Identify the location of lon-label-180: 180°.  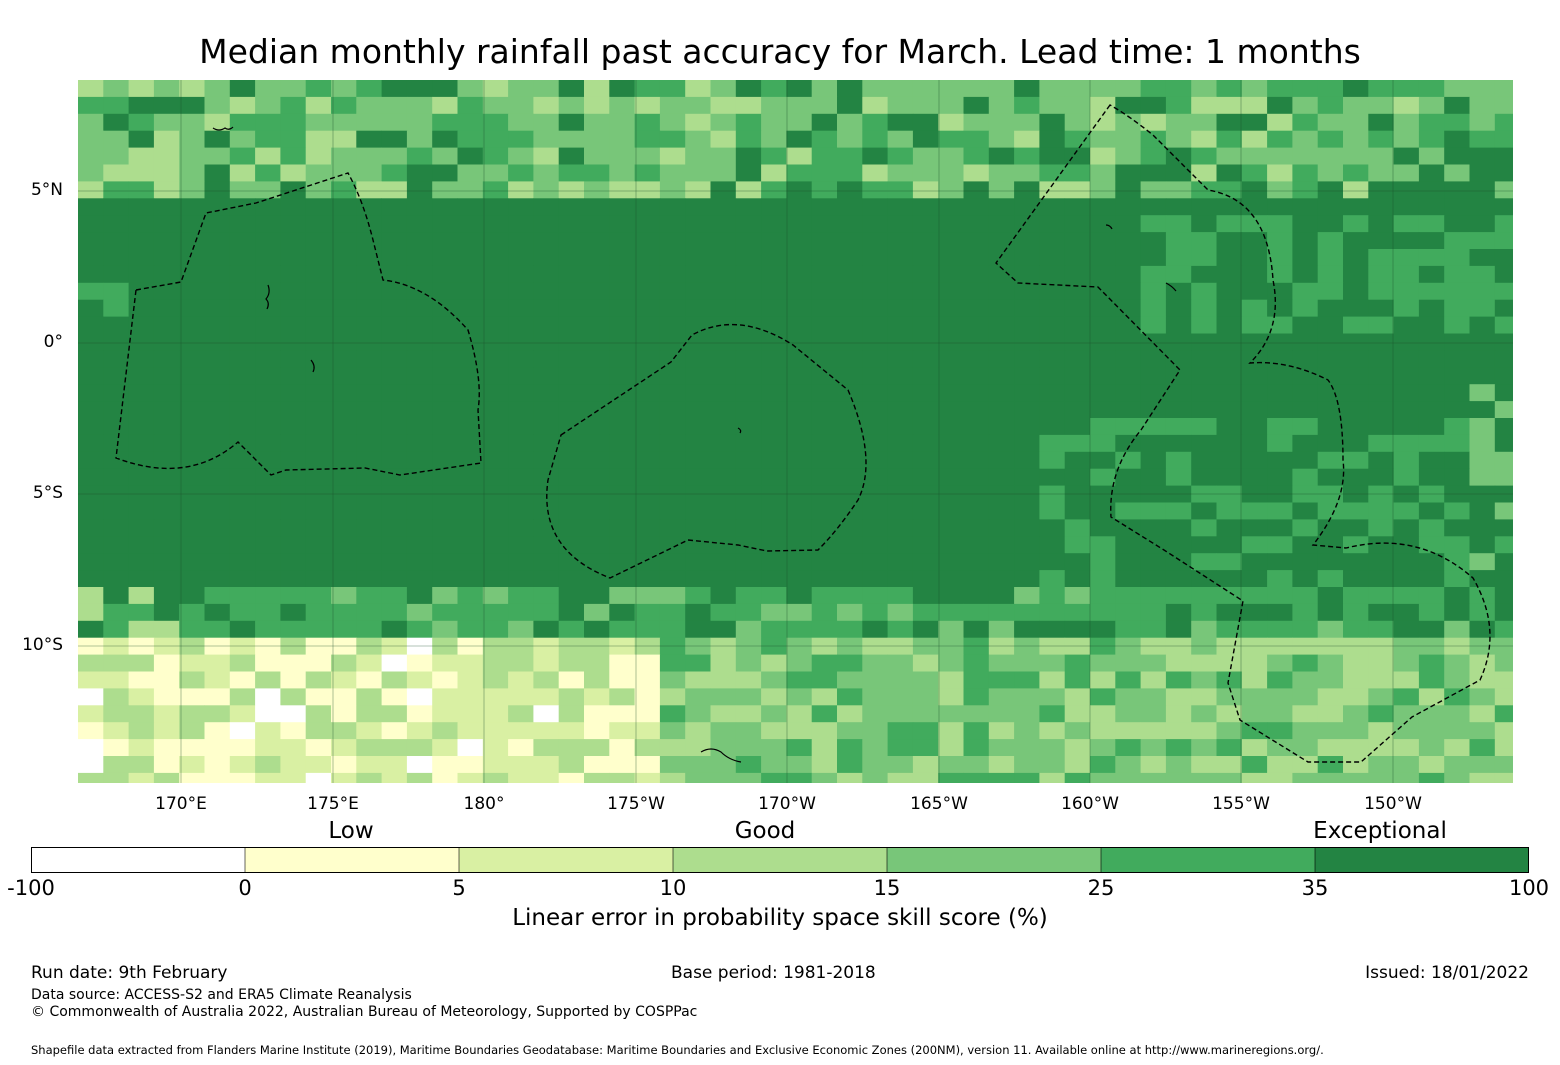
(484, 804).